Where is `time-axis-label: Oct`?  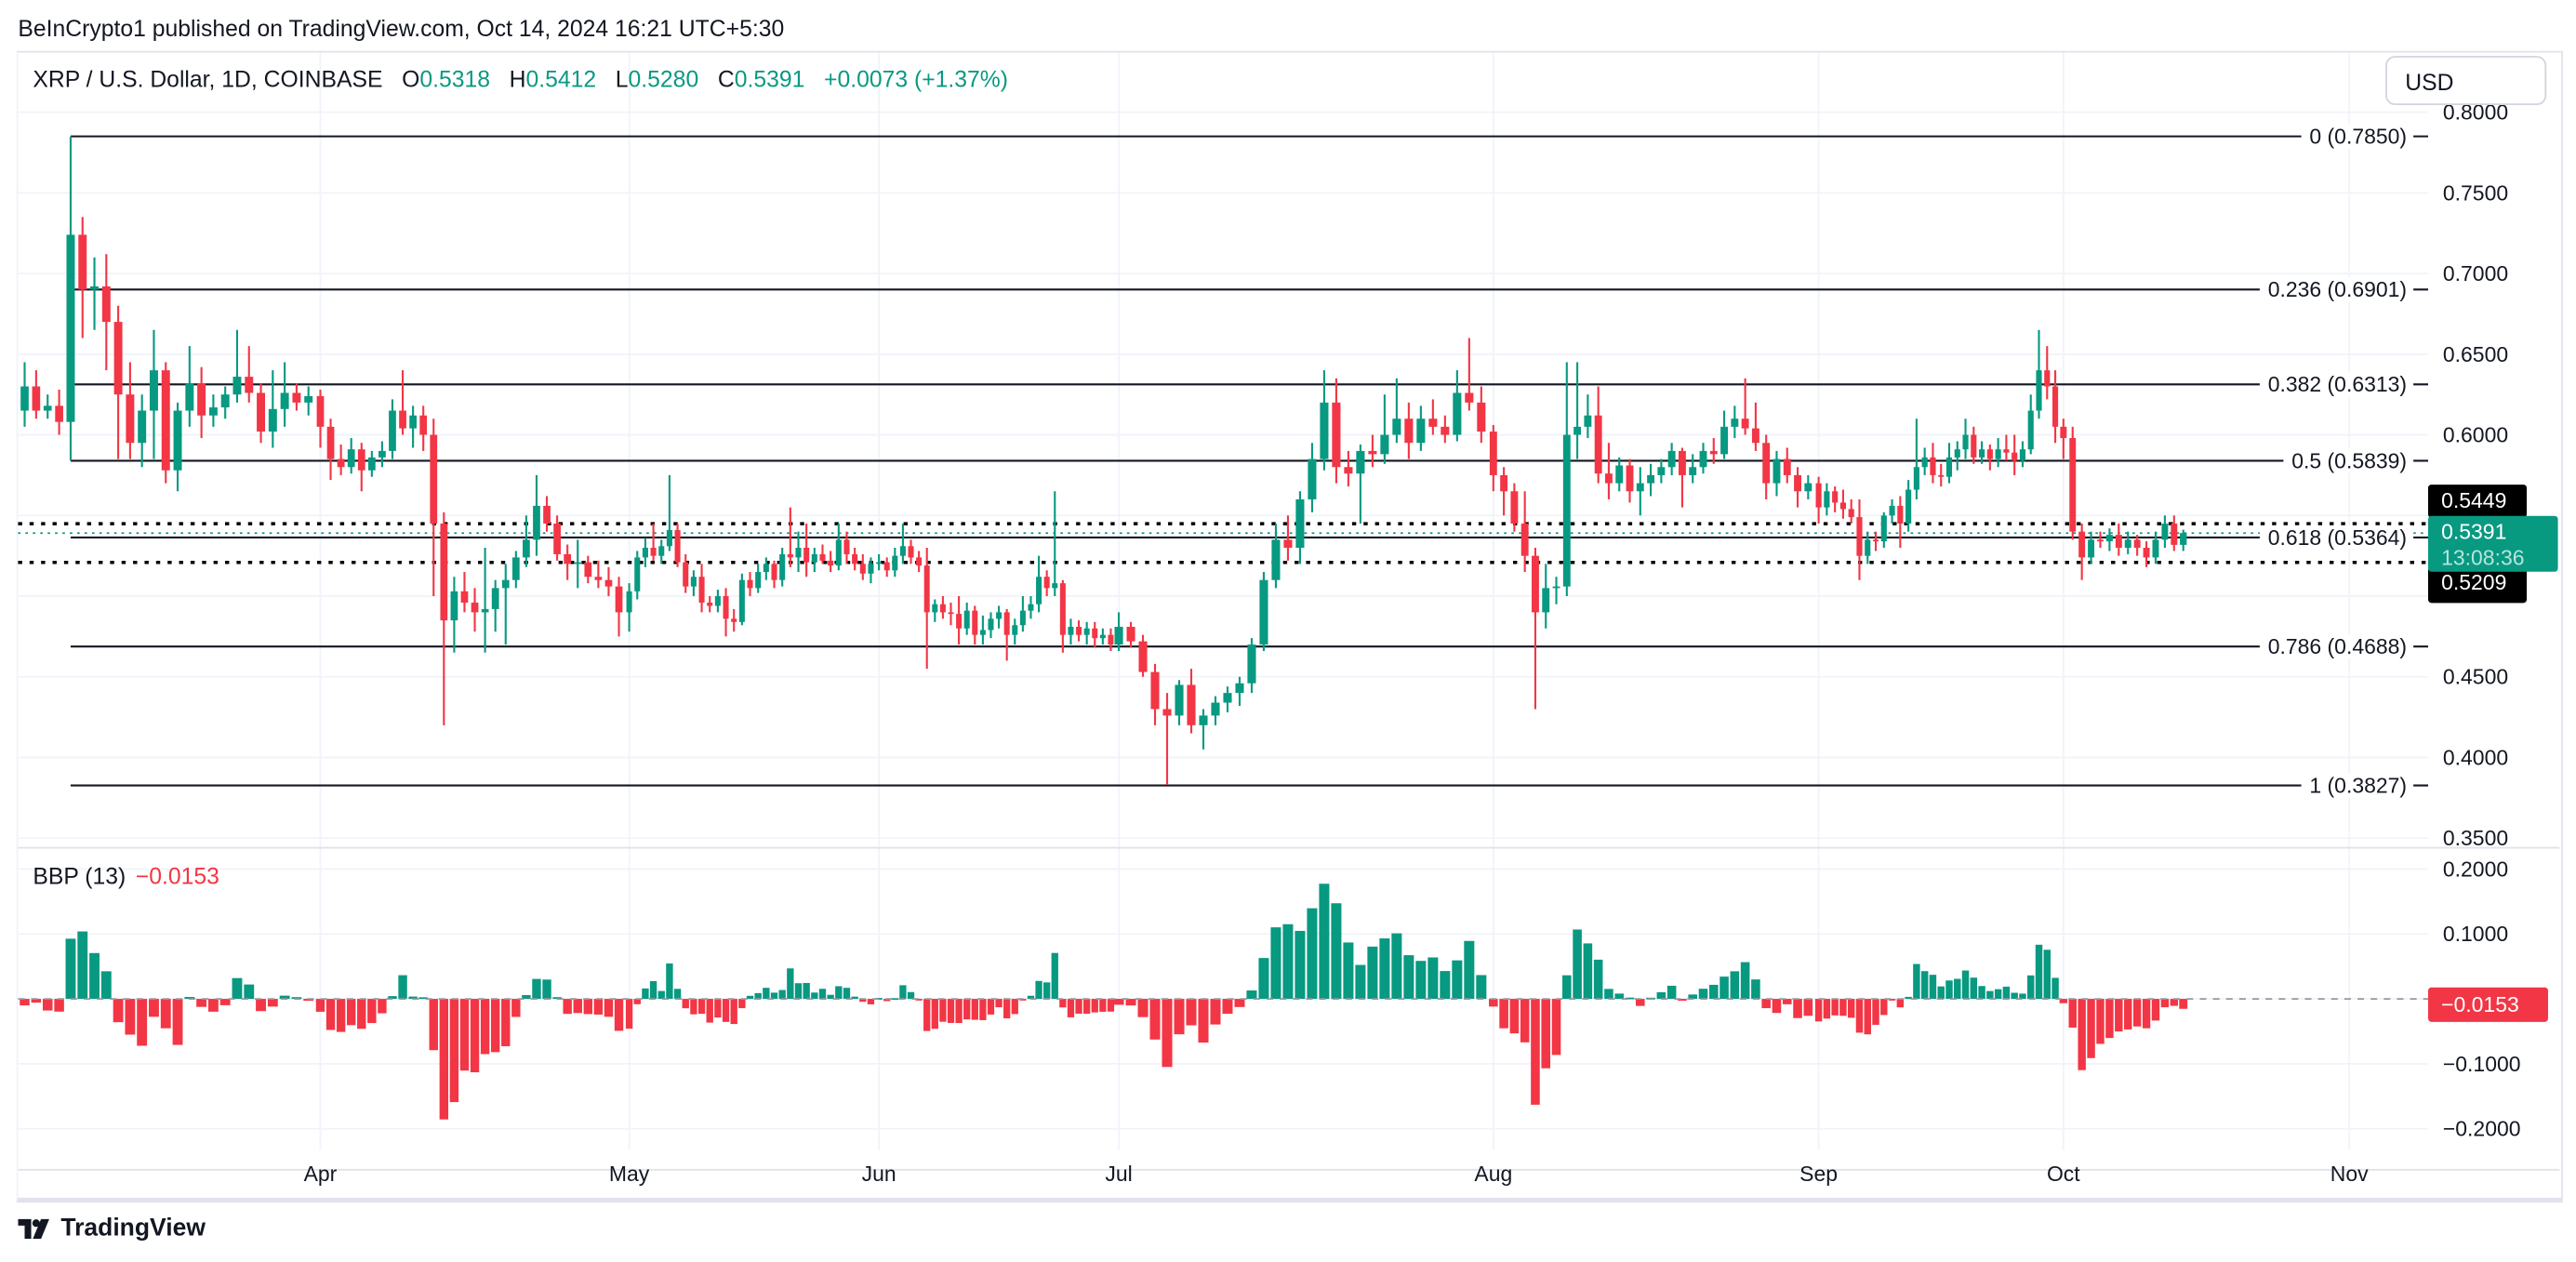 time-axis-label: Oct is located at coordinates (2063, 1174).